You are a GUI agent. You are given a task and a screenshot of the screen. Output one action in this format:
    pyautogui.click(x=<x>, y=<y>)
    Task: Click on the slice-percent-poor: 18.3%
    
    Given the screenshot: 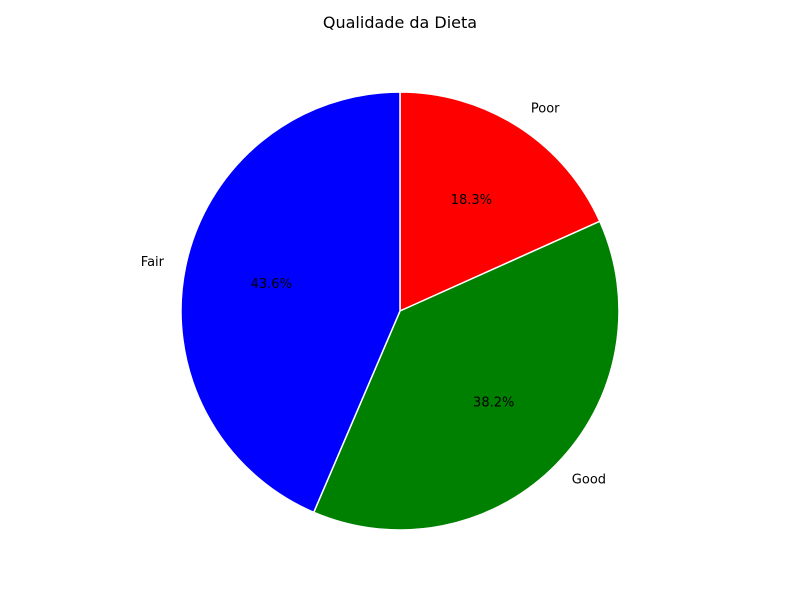 What is the action you would take?
    pyautogui.click(x=471, y=200)
    